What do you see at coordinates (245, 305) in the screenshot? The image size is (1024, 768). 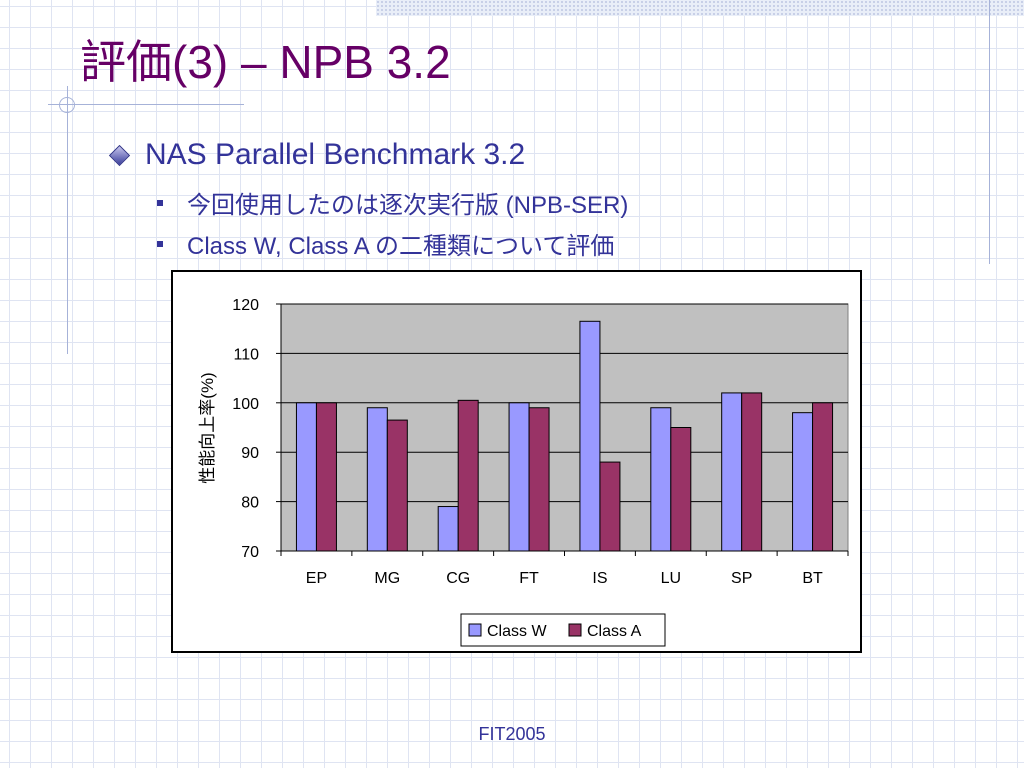 I see `y-tick-label: 120` at bounding box center [245, 305].